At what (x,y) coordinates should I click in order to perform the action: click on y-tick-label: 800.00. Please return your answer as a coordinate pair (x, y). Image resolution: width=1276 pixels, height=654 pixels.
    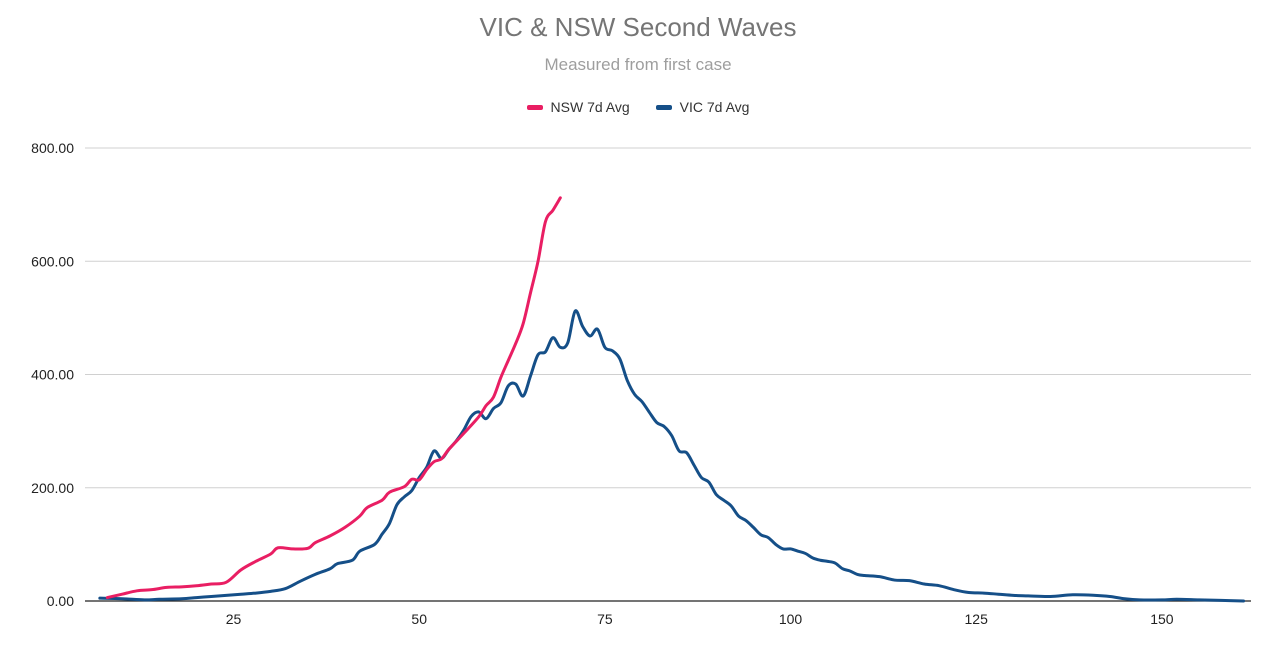
    Looking at the image, I should click on (52, 148).